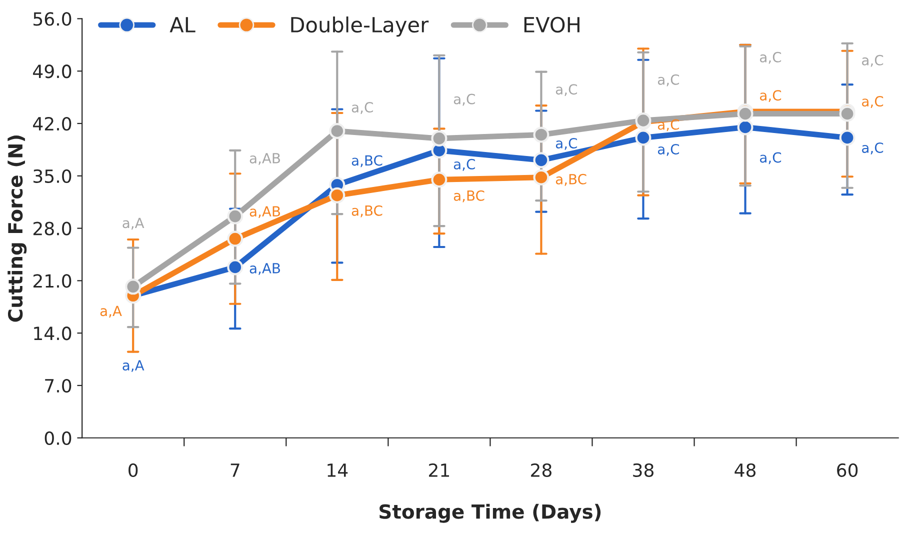  What do you see at coordinates (53, 176) in the screenshot?
I see `y-tick-label: 35.0` at bounding box center [53, 176].